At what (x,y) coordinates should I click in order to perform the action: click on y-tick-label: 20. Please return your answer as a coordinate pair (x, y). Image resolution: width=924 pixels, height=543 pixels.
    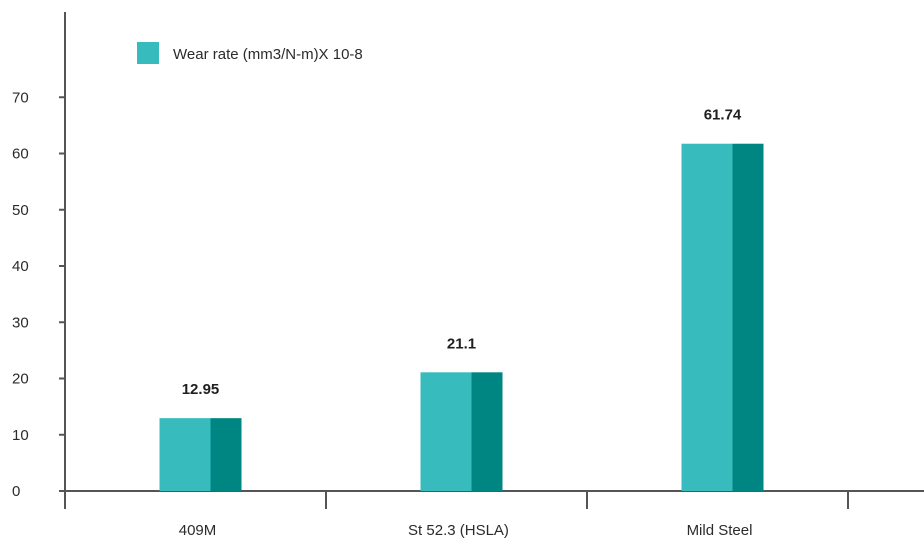
    Looking at the image, I should click on (20, 379).